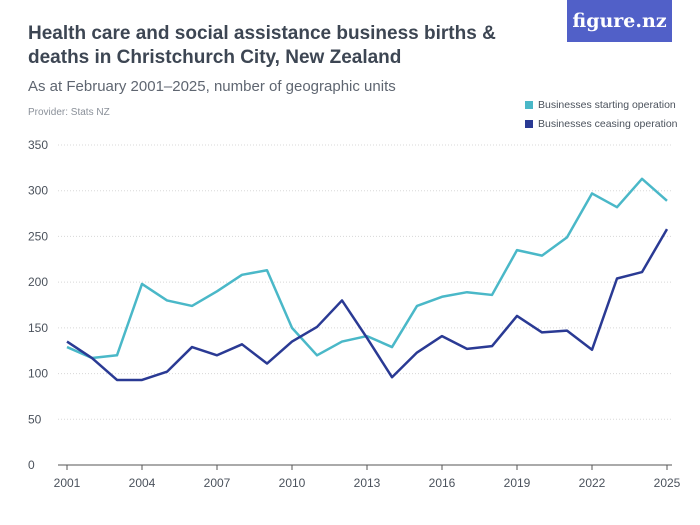  I want to click on x-tick-label: 2013, so click(367, 483).